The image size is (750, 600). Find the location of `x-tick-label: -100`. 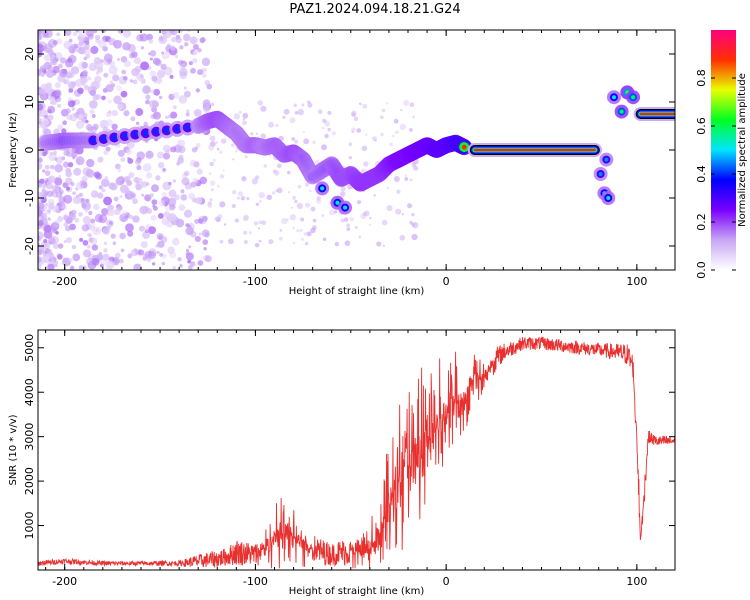

x-tick-label: -100 is located at coordinates (255, 281).